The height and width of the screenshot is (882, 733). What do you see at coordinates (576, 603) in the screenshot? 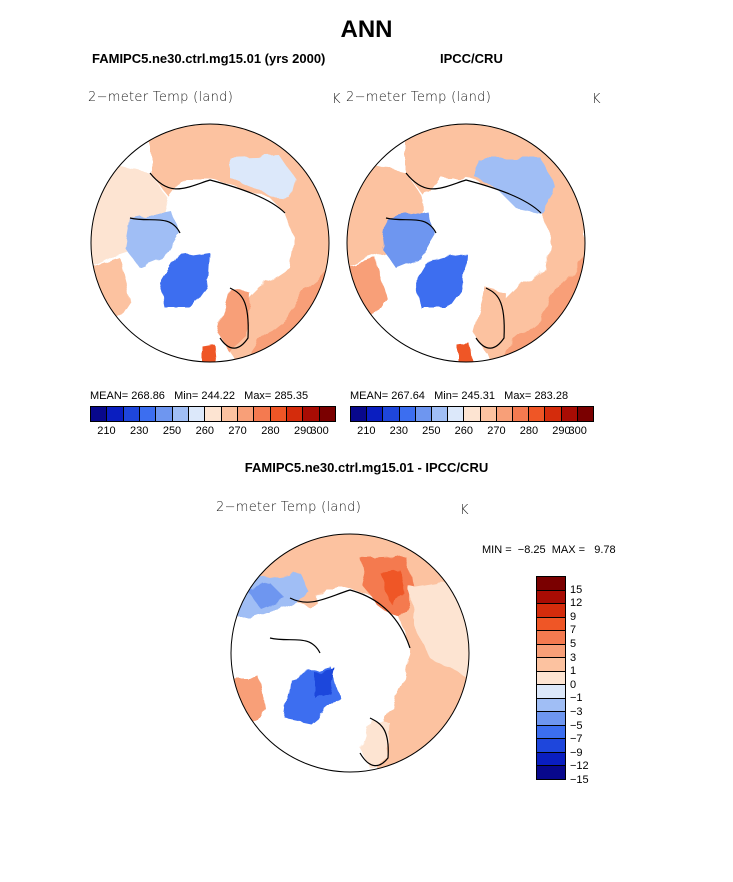
I see `colorbar-tick-label: 12` at bounding box center [576, 603].